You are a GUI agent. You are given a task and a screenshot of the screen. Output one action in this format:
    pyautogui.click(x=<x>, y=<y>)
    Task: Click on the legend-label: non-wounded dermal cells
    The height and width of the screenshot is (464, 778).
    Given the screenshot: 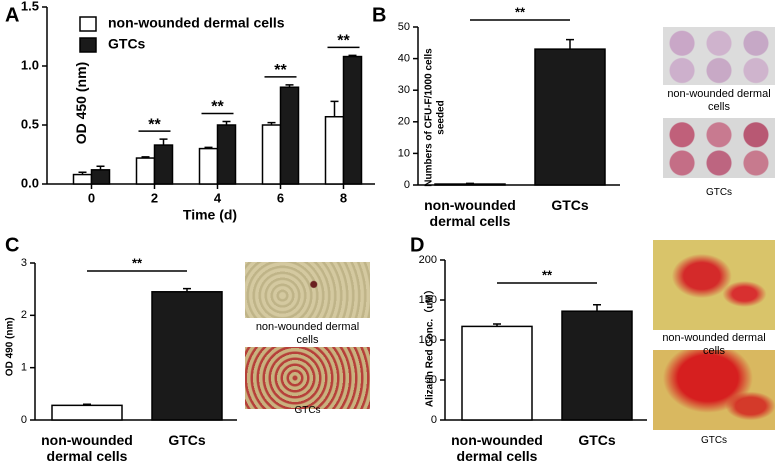 What is the action you would take?
    pyautogui.click(x=196, y=23)
    